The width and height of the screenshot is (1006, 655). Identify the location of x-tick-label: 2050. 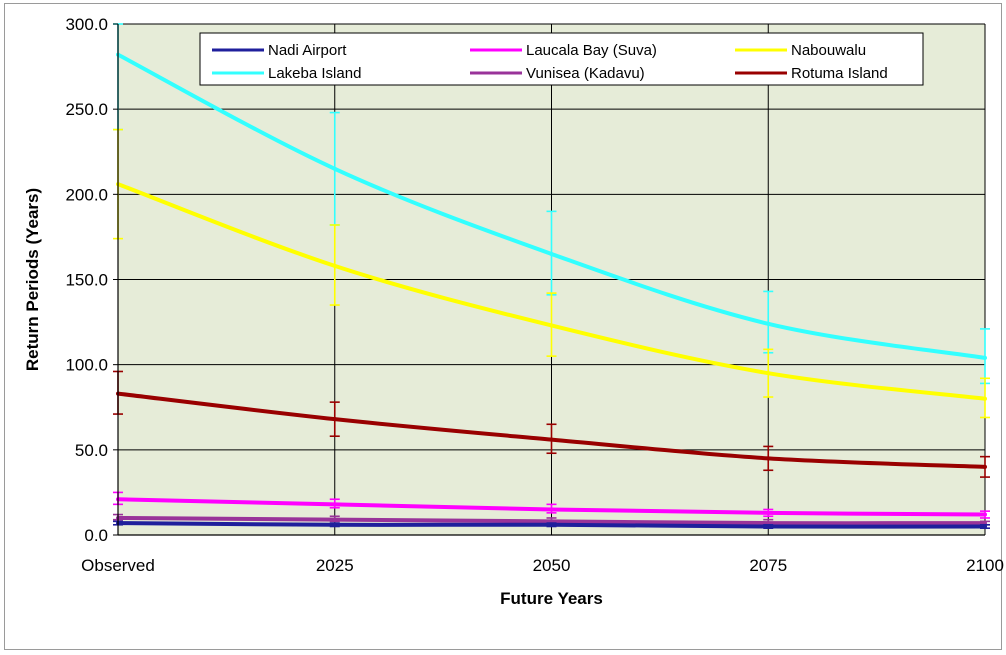
(552, 565).